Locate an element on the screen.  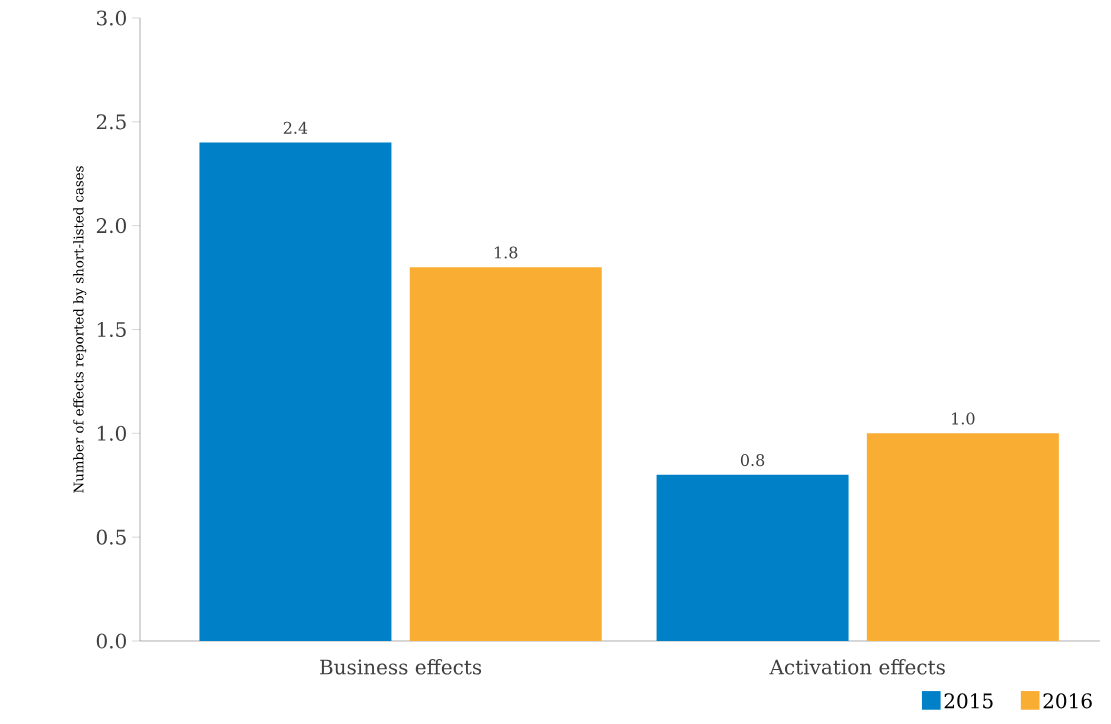
y-tick-label: 1.5 is located at coordinates (111, 329).